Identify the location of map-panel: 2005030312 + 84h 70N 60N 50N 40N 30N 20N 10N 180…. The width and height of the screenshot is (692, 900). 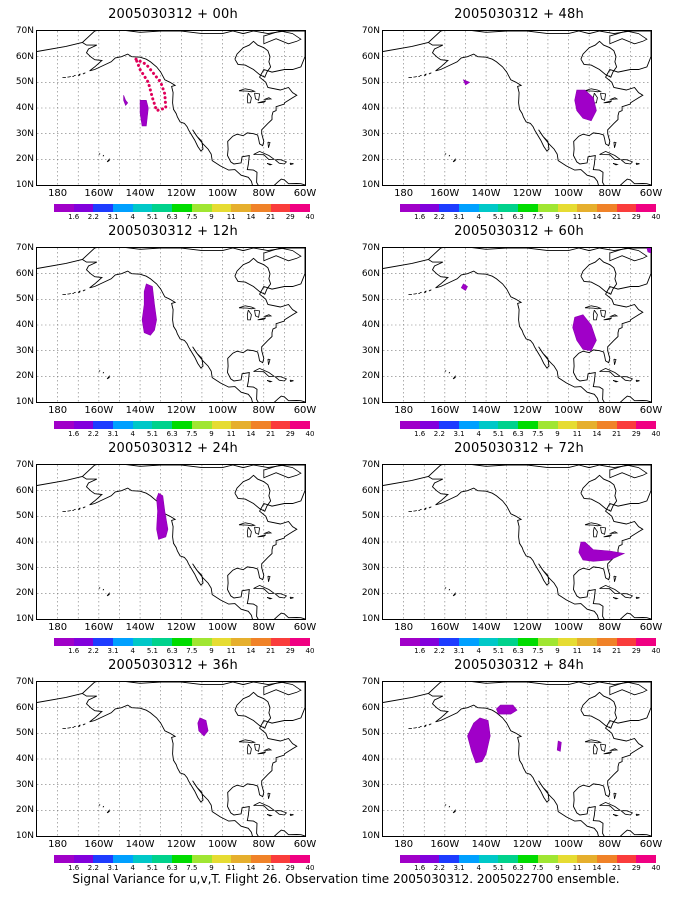
(519, 761).